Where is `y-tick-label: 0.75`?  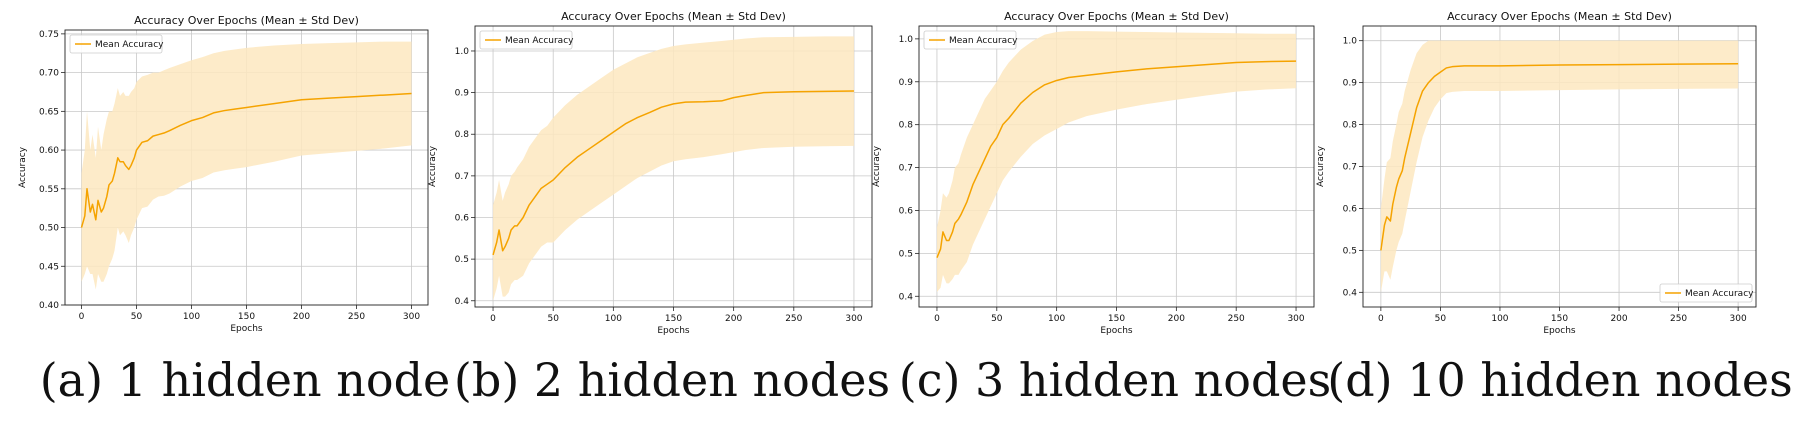 y-tick-label: 0.75 is located at coordinates (49, 35).